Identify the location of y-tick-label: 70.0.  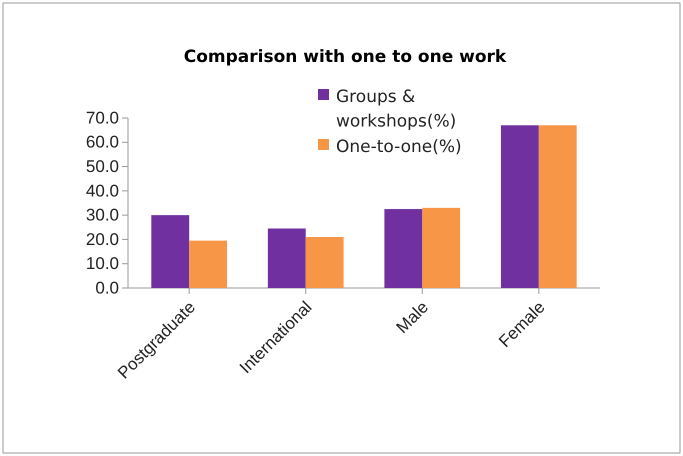
(102, 118).